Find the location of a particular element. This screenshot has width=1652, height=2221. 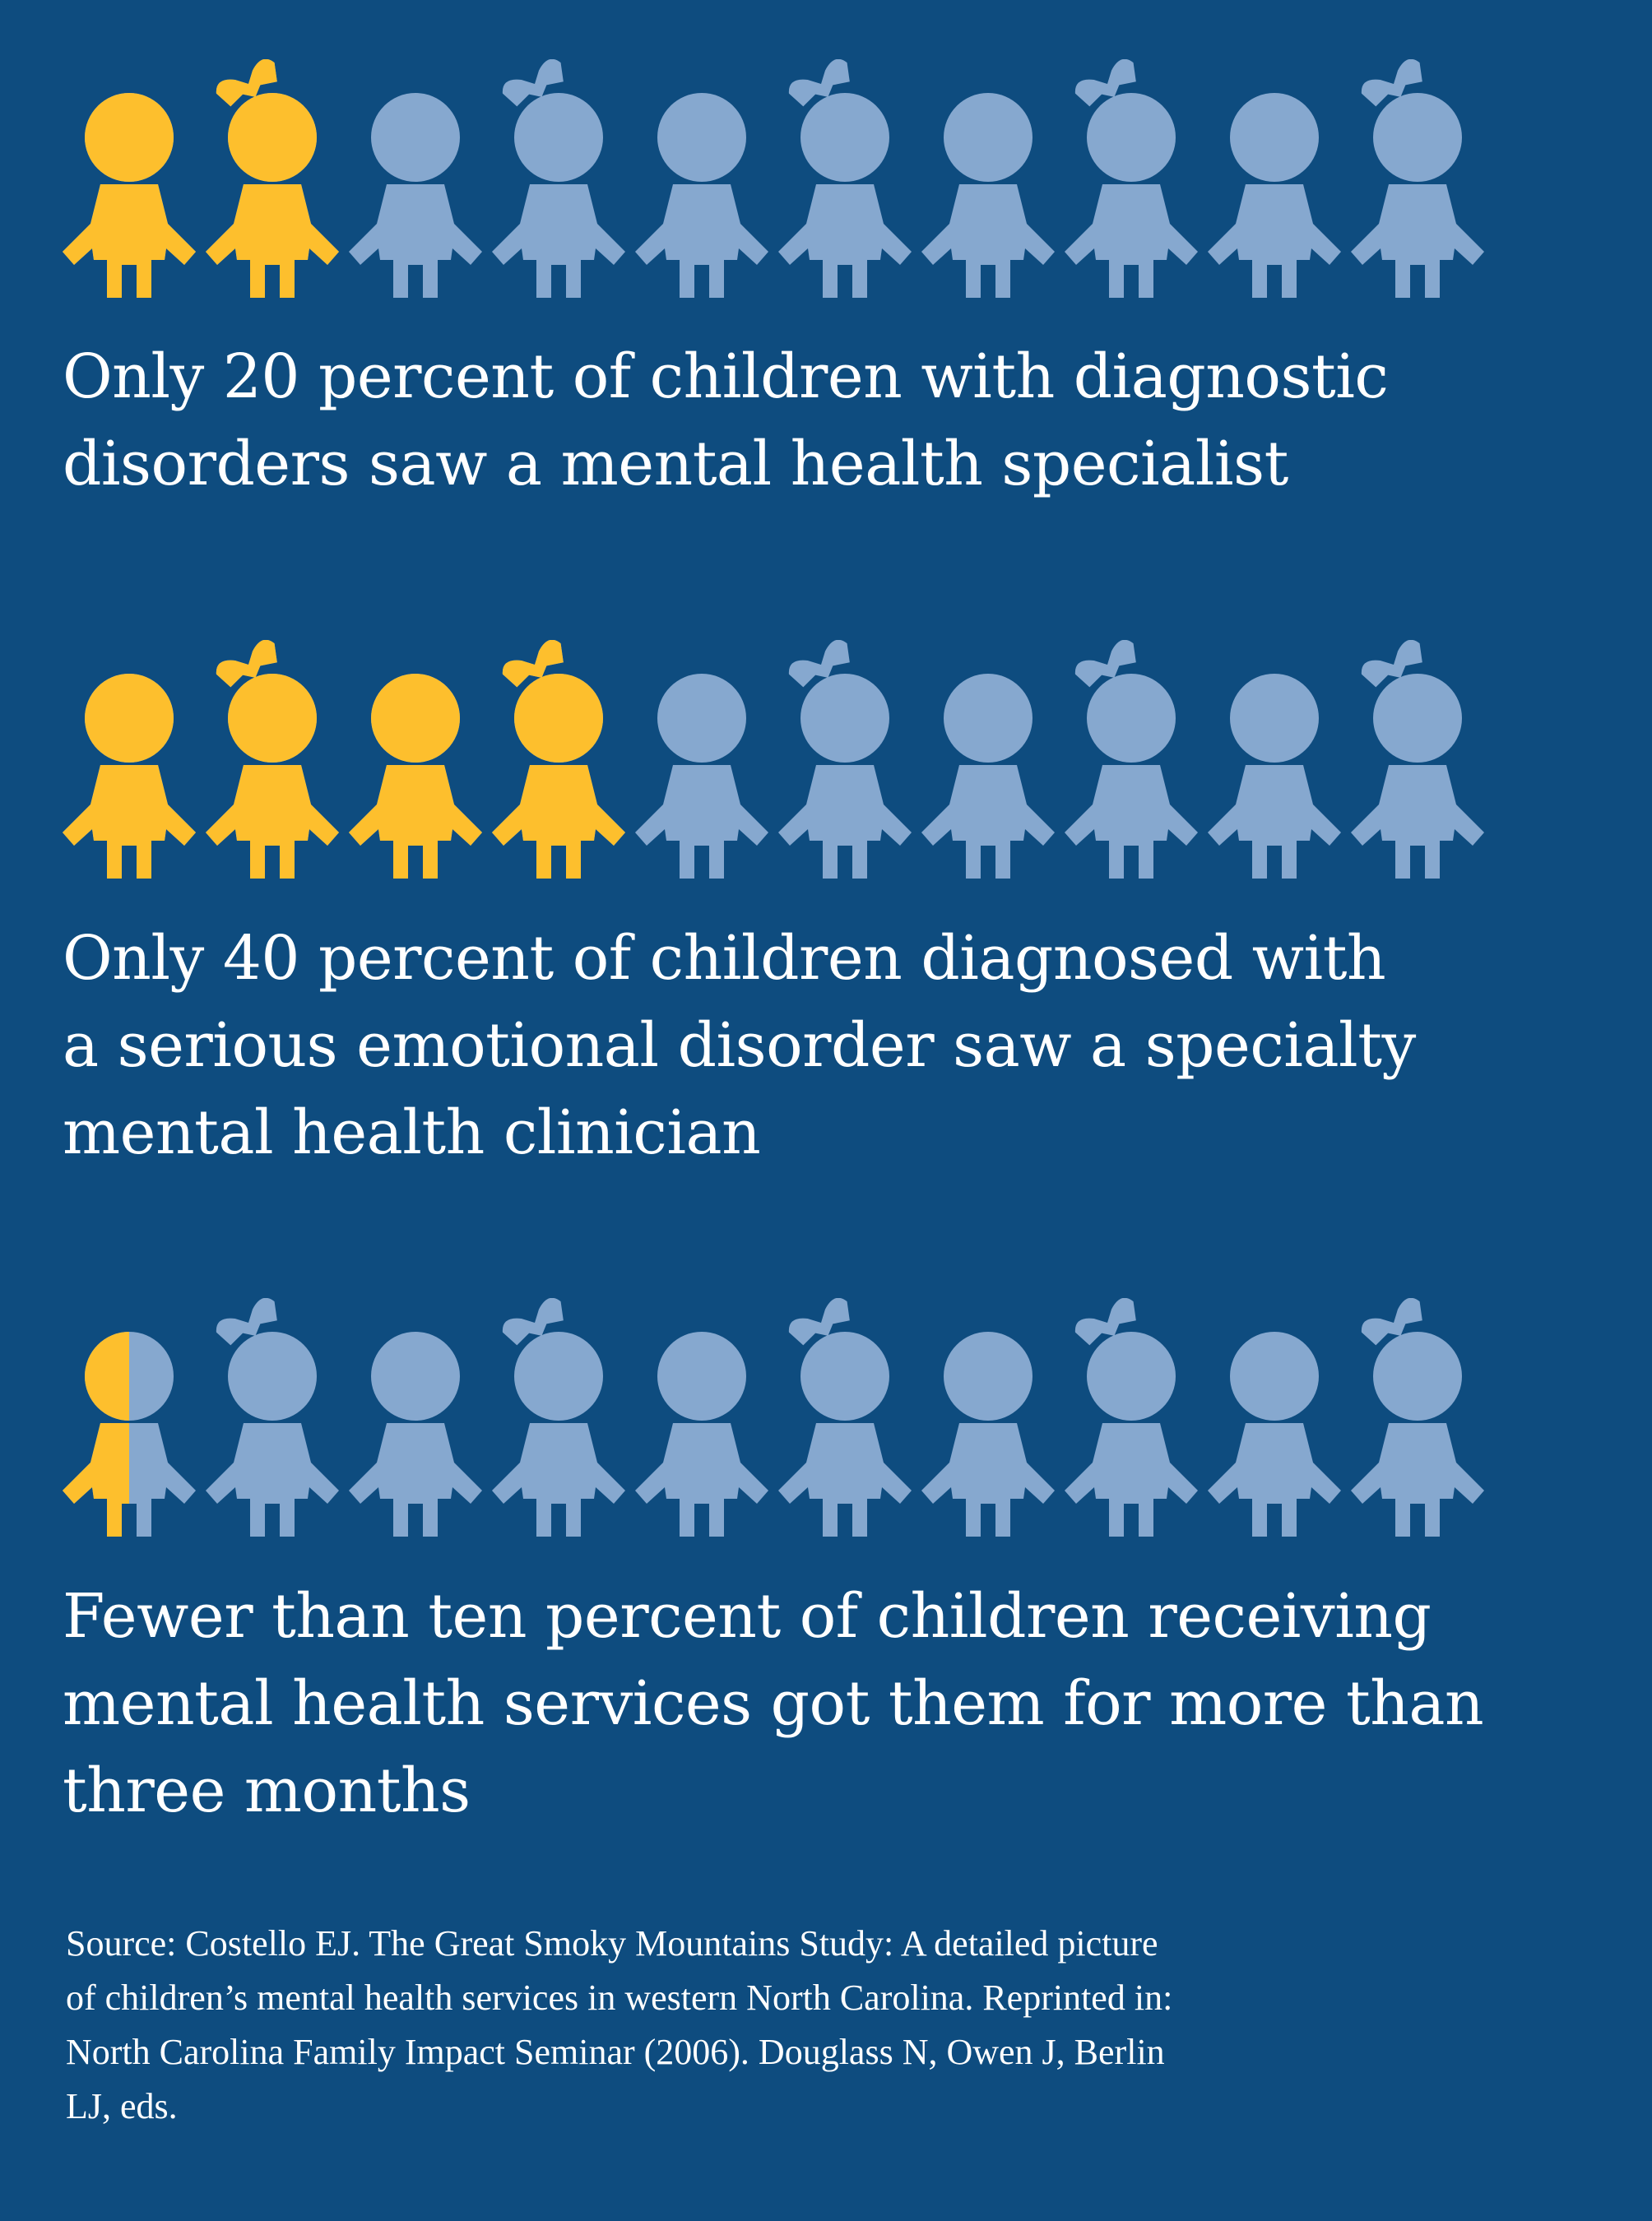

caption-line: disorders saw a mental health specialist is located at coordinates (675, 464).